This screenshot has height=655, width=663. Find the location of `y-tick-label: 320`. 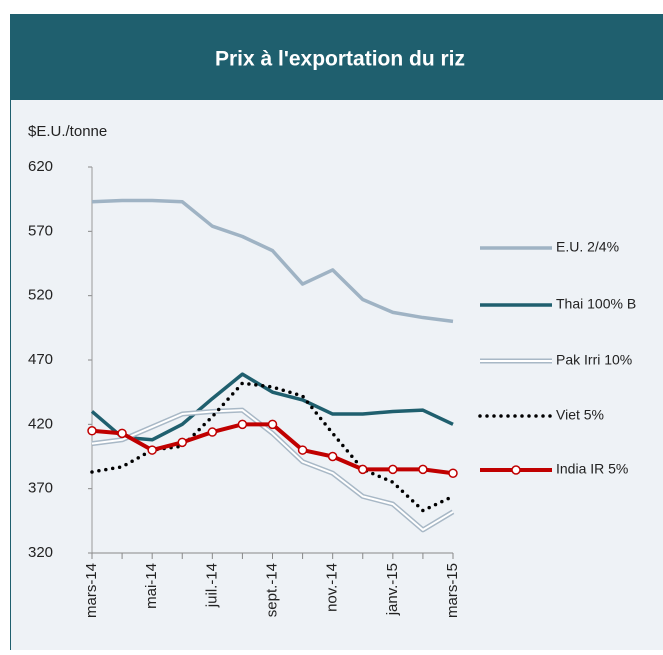

y-tick-label: 320 is located at coordinates (40, 552).